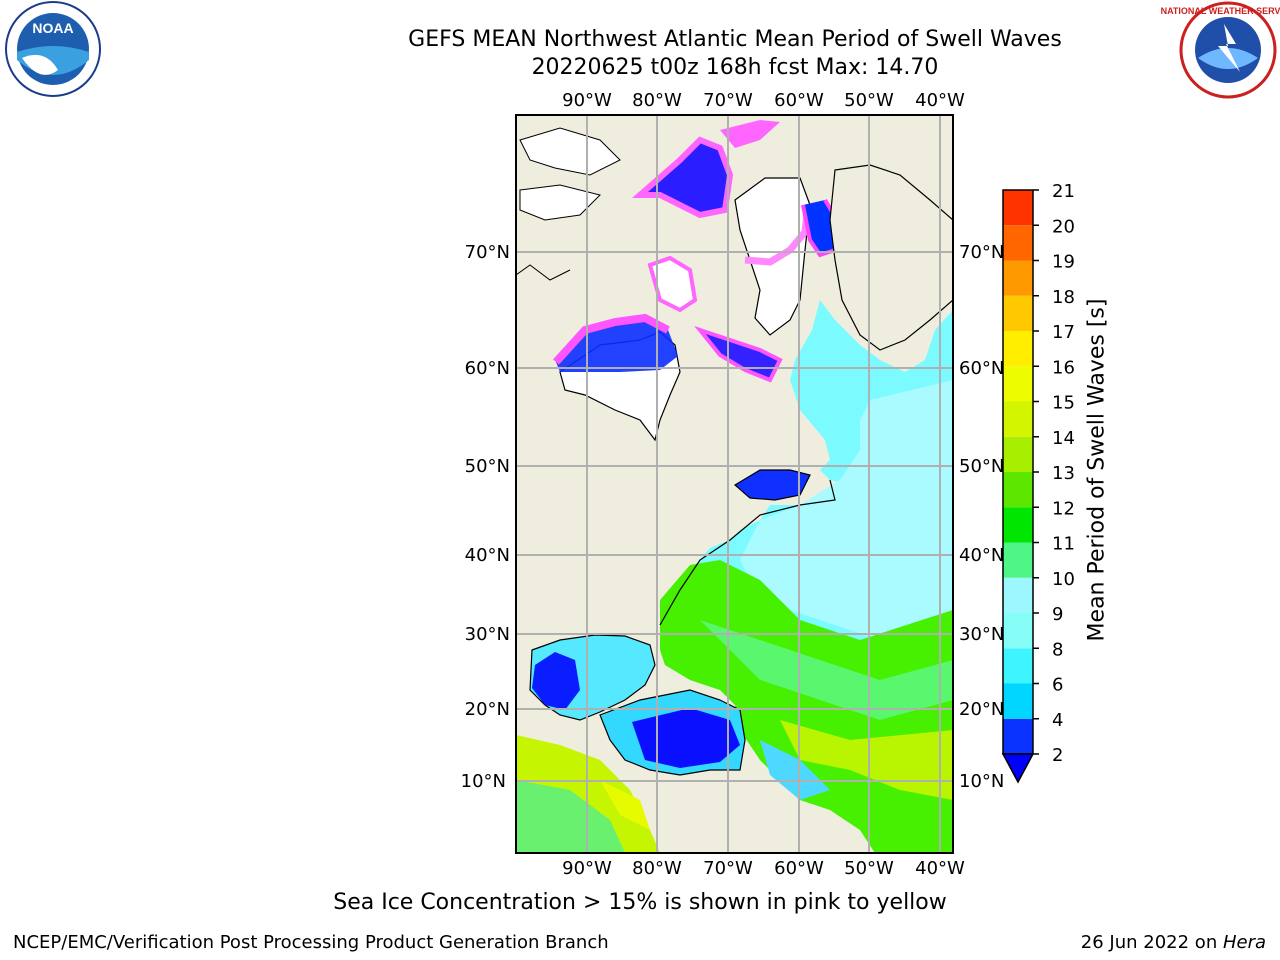  What do you see at coordinates (53, 49) in the screenshot?
I see `noaa-logo: NOAA` at bounding box center [53, 49].